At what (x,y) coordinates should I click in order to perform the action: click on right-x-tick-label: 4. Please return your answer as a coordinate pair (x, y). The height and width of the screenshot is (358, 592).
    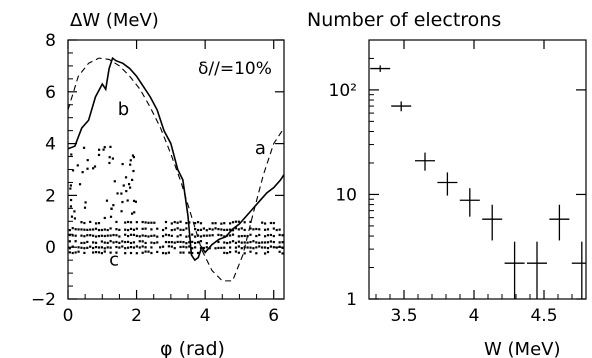
    Looking at the image, I should click on (474, 316).